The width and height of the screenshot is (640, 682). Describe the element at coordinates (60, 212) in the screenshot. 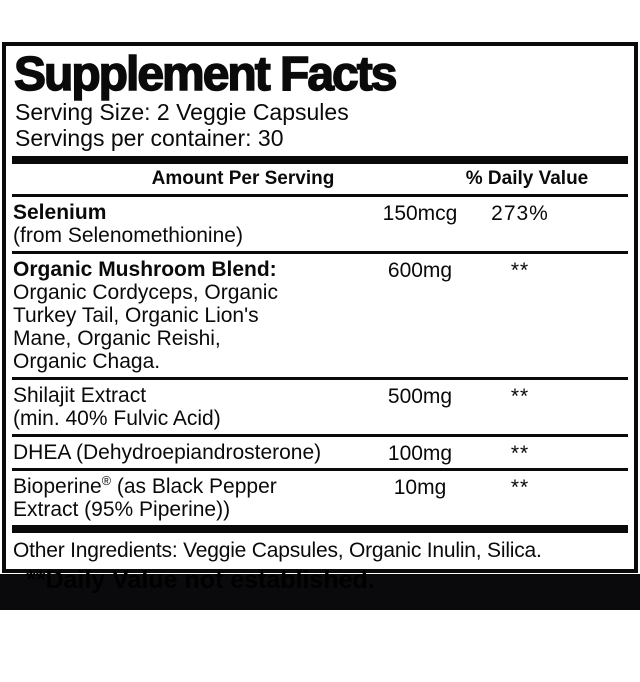

I see `ingredient-name-main: Selenium` at that location.